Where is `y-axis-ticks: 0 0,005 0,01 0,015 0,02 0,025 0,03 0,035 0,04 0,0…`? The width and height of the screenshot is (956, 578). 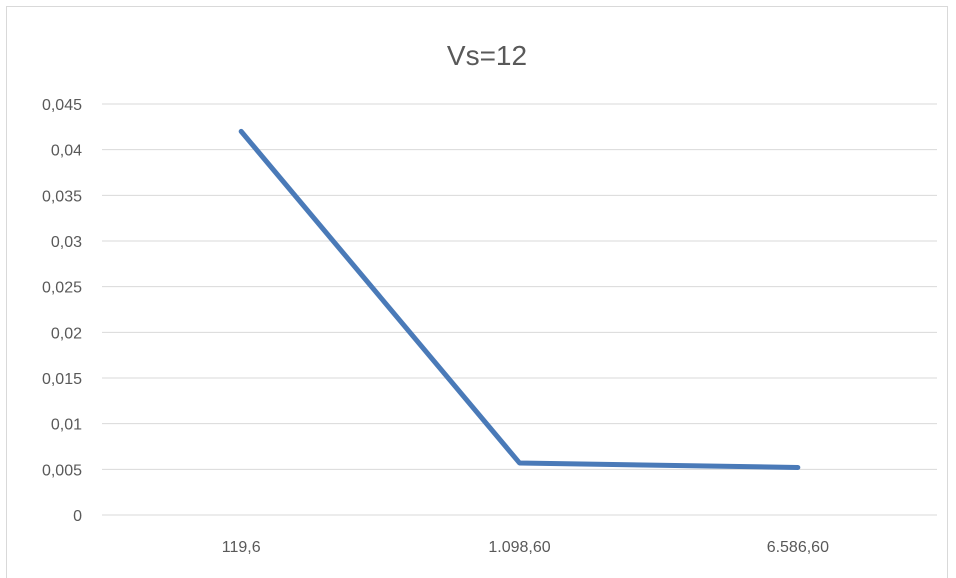 y-axis-ticks: 0 0,005 0,01 0,015 0,02 0,025 0,03 0,035 0,04 0,0… is located at coordinates (62, 311).